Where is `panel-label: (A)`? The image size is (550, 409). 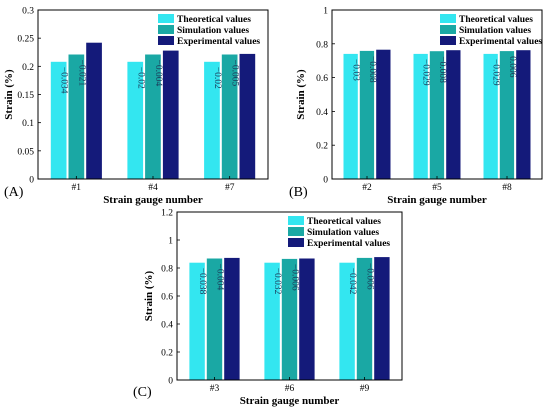
panel-label: (A) is located at coordinates (14, 192).